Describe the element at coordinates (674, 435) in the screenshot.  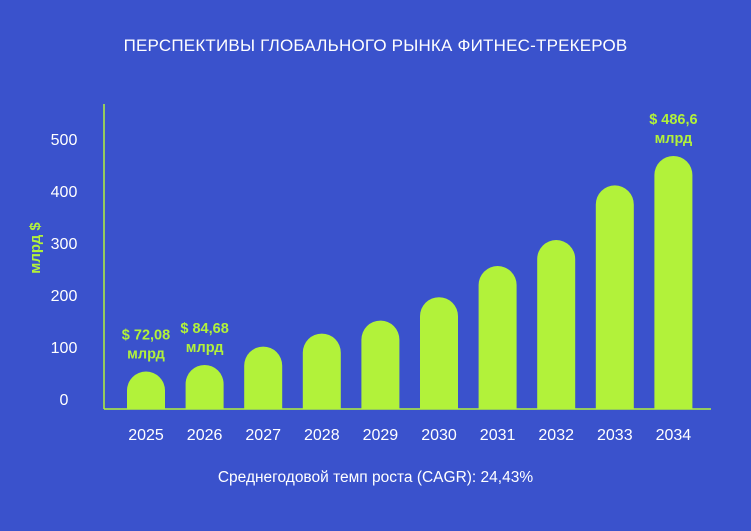
I see `x-tick-label: 2034` at that location.